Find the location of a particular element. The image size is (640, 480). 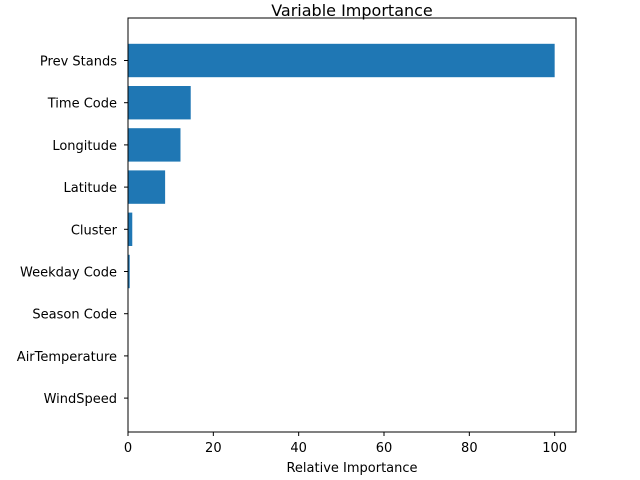

chart-title: Variable Importance is located at coordinates (352, 10).